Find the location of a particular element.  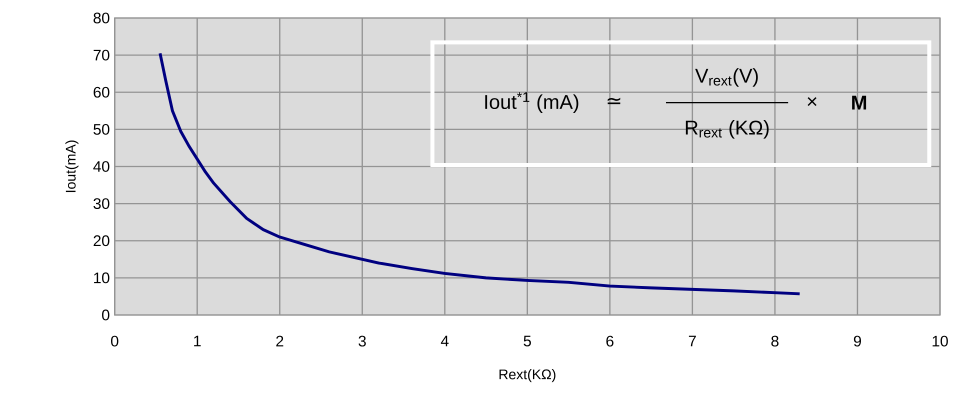

y-tick-label: 60 is located at coordinates (102, 92).